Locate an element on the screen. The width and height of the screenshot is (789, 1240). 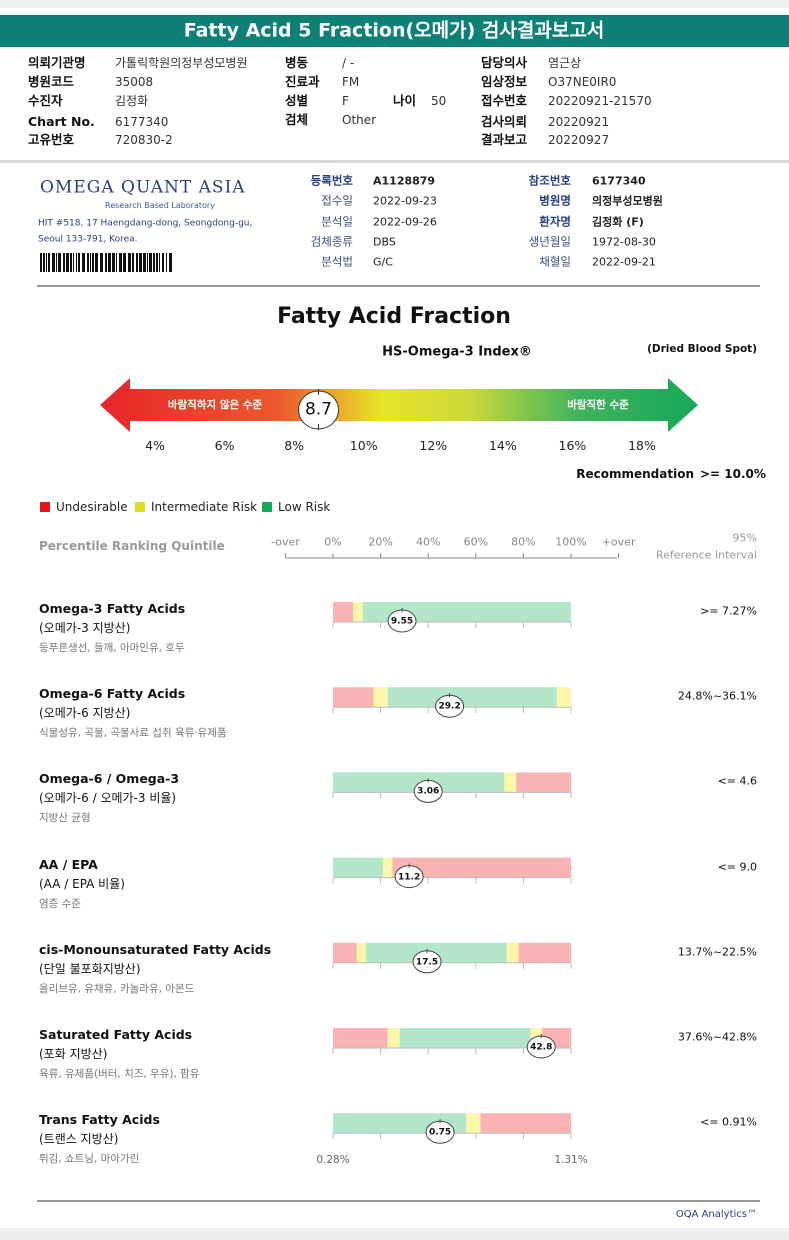
lab-tagline: Research Based Laboratory is located at coordinates (160, 205).